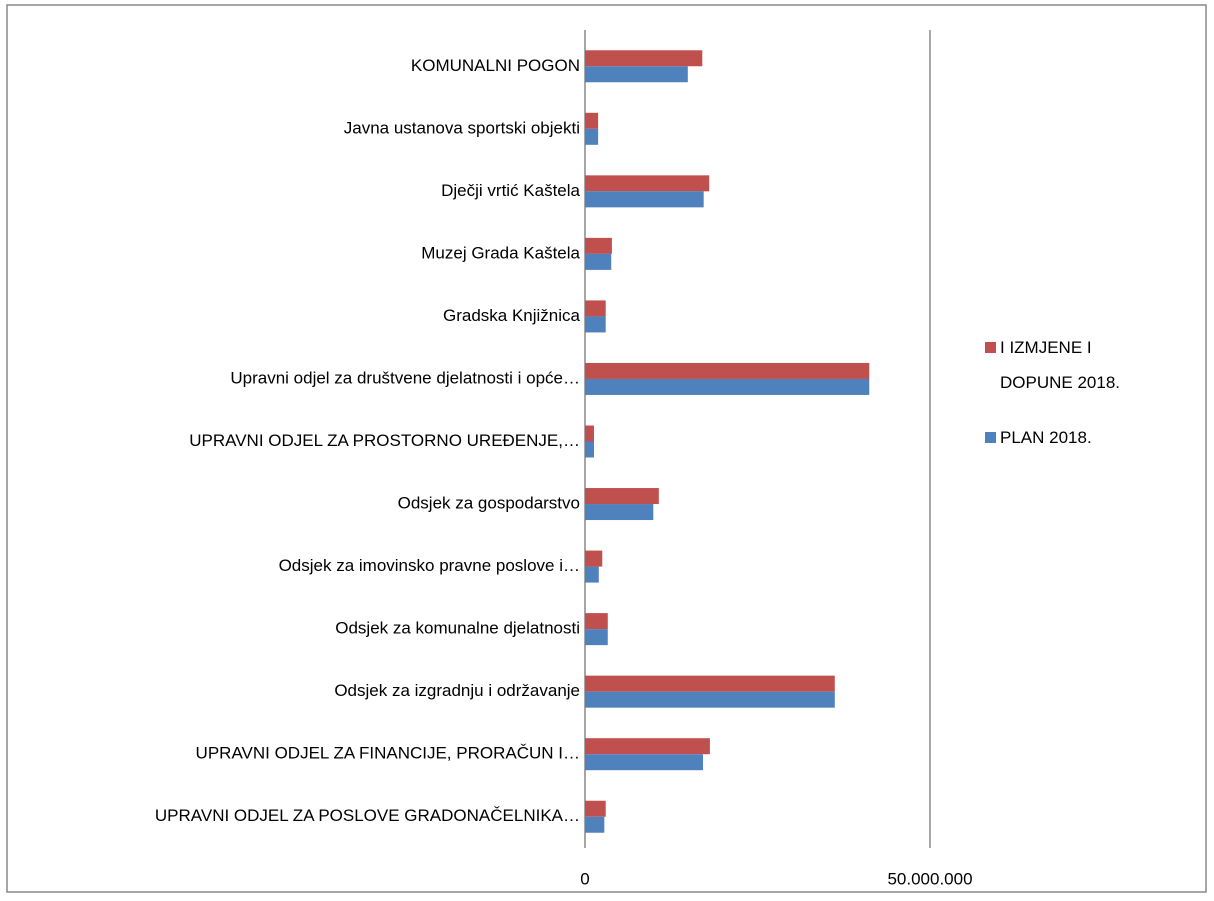  I want to click on y-tick-label: KOMUNALNI POGON, so click(495, 65).